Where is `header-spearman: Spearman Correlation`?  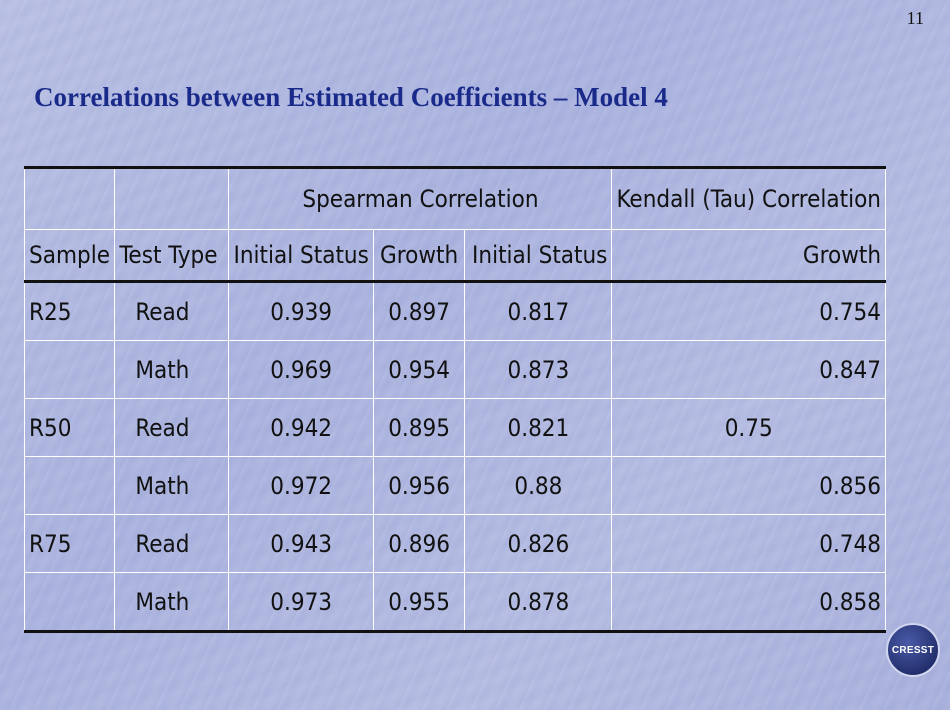
header-spearman: Spearman Correlation is located at coordinates (420, 199).